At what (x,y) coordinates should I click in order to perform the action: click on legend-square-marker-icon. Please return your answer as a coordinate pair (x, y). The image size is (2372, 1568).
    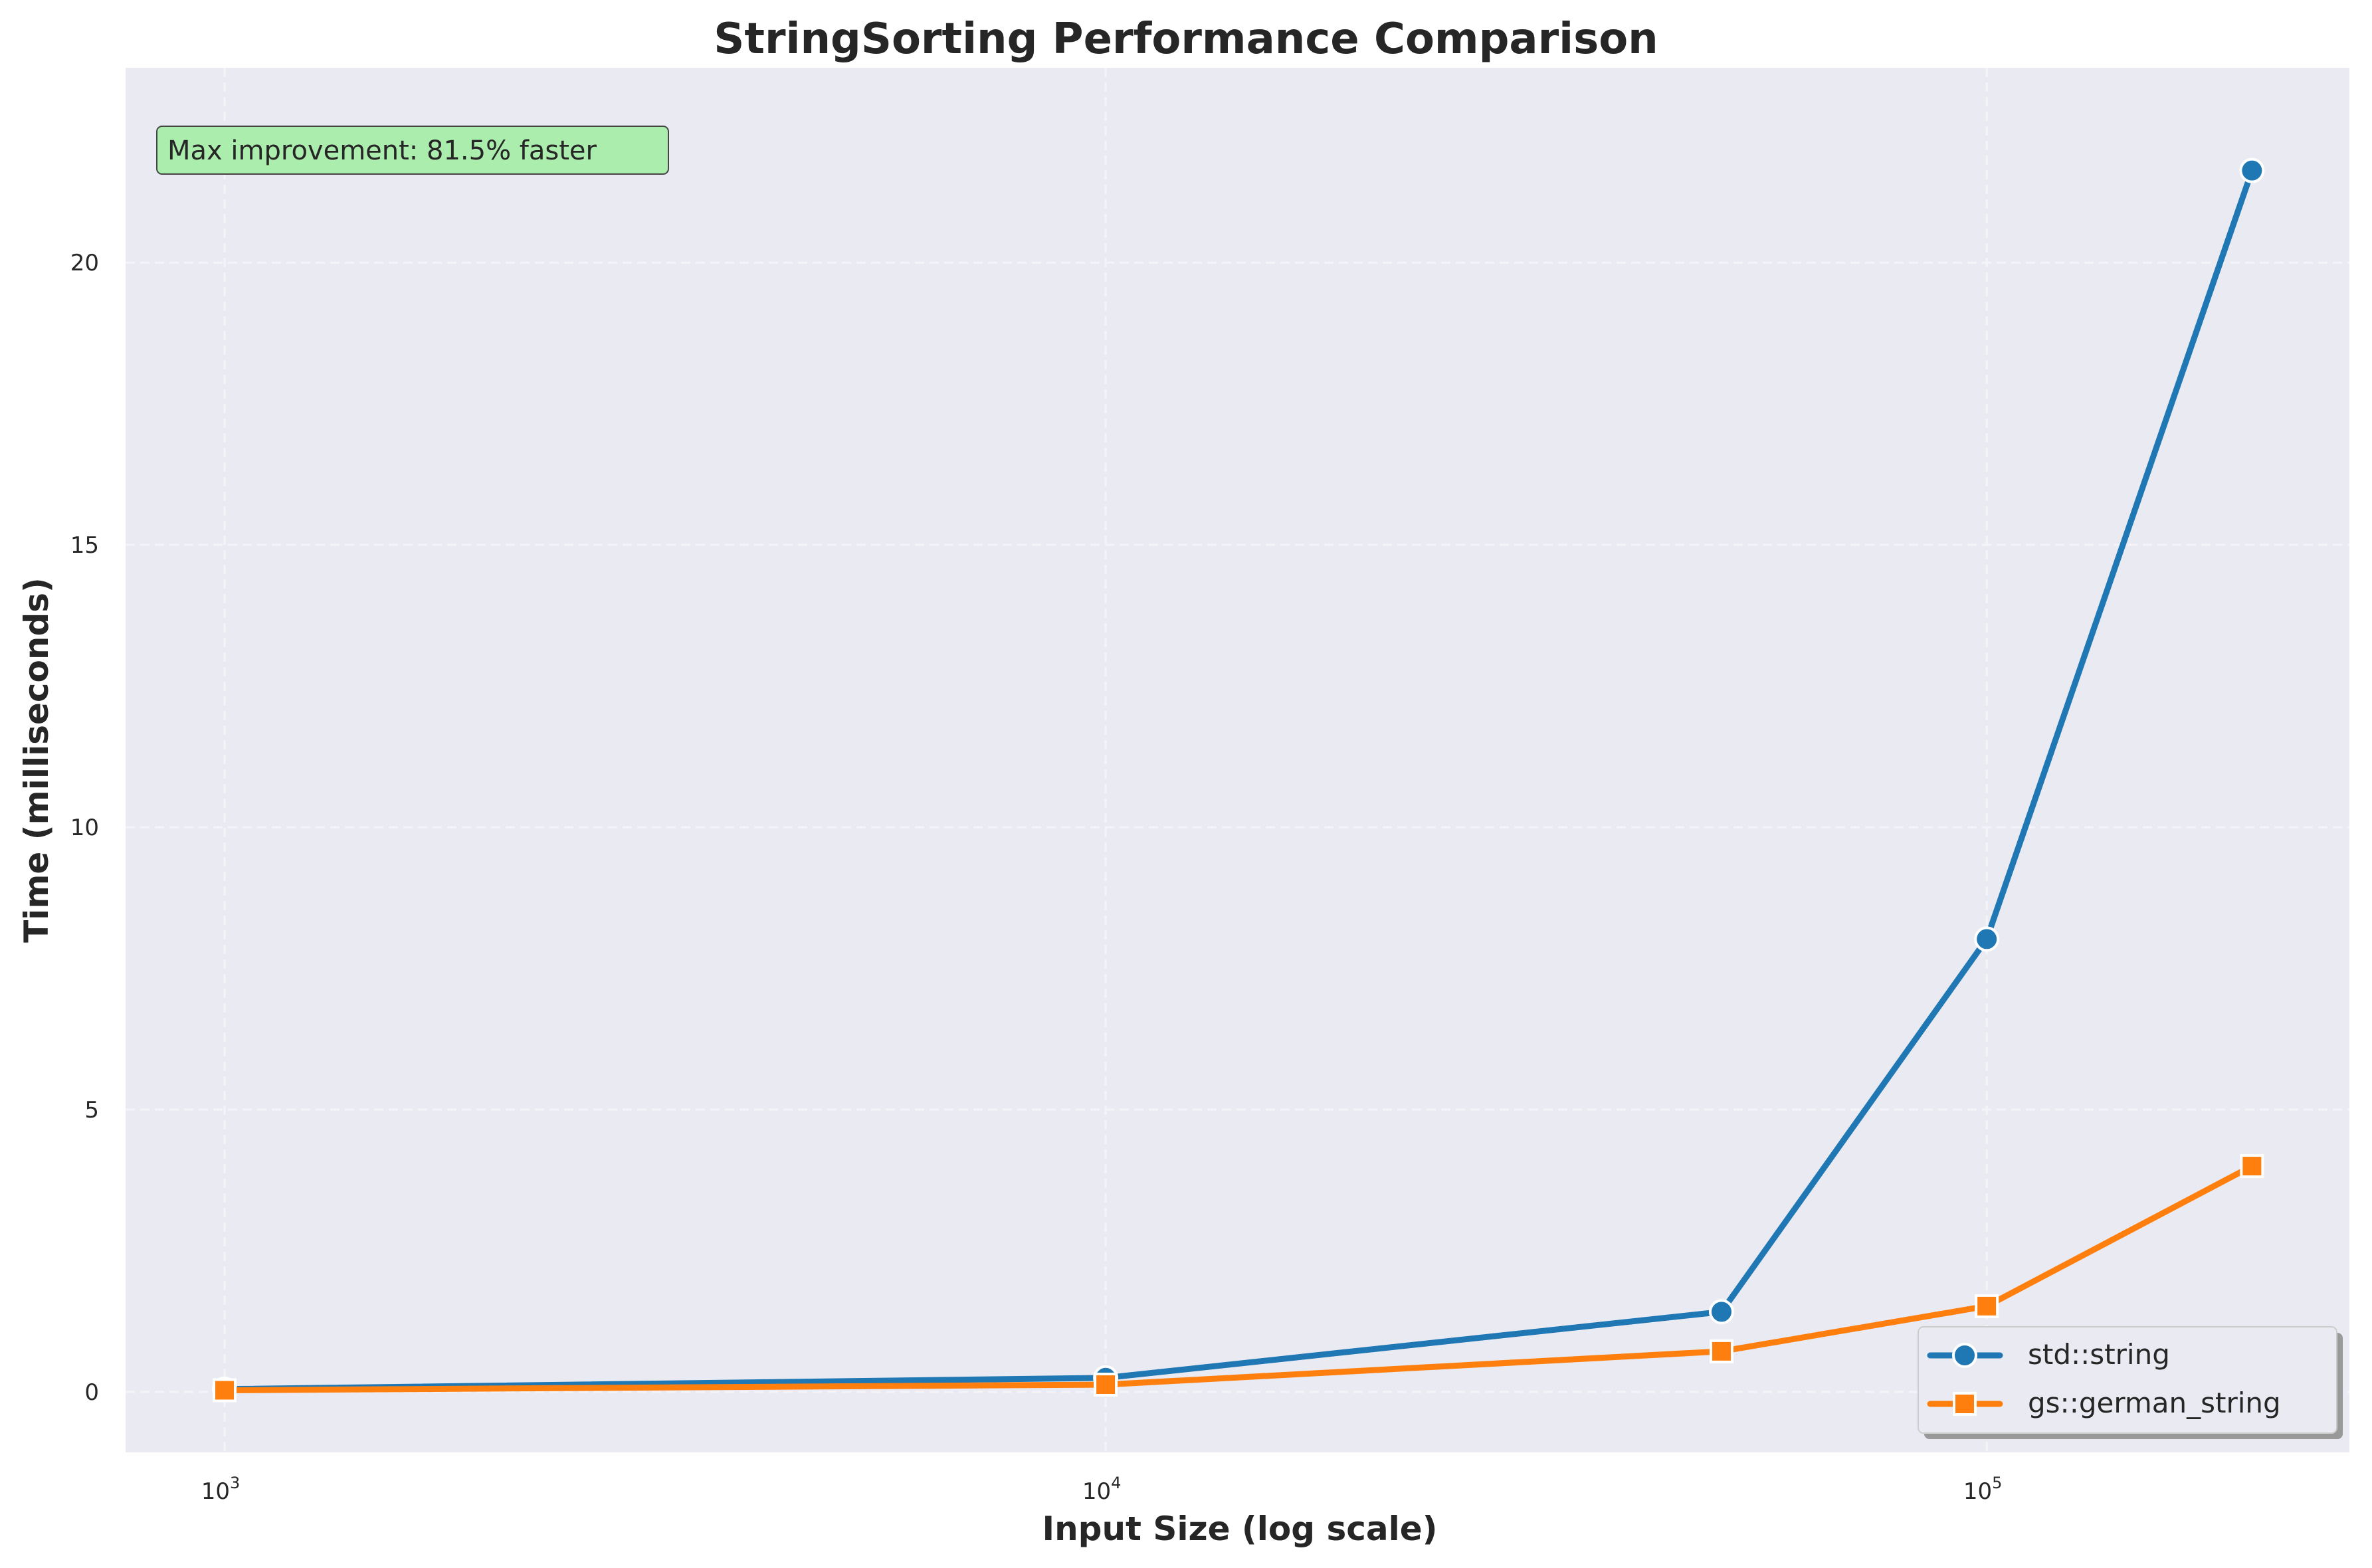
    Looking at the image, I should click on (1965, 1404).